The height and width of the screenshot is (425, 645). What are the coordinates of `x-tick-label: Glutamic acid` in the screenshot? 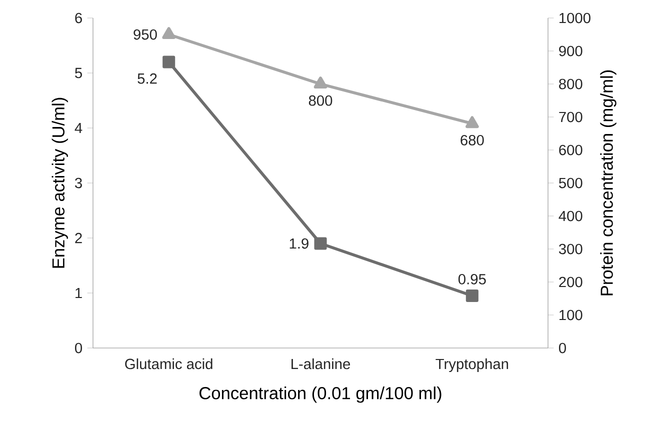 It's located at (168, 364).